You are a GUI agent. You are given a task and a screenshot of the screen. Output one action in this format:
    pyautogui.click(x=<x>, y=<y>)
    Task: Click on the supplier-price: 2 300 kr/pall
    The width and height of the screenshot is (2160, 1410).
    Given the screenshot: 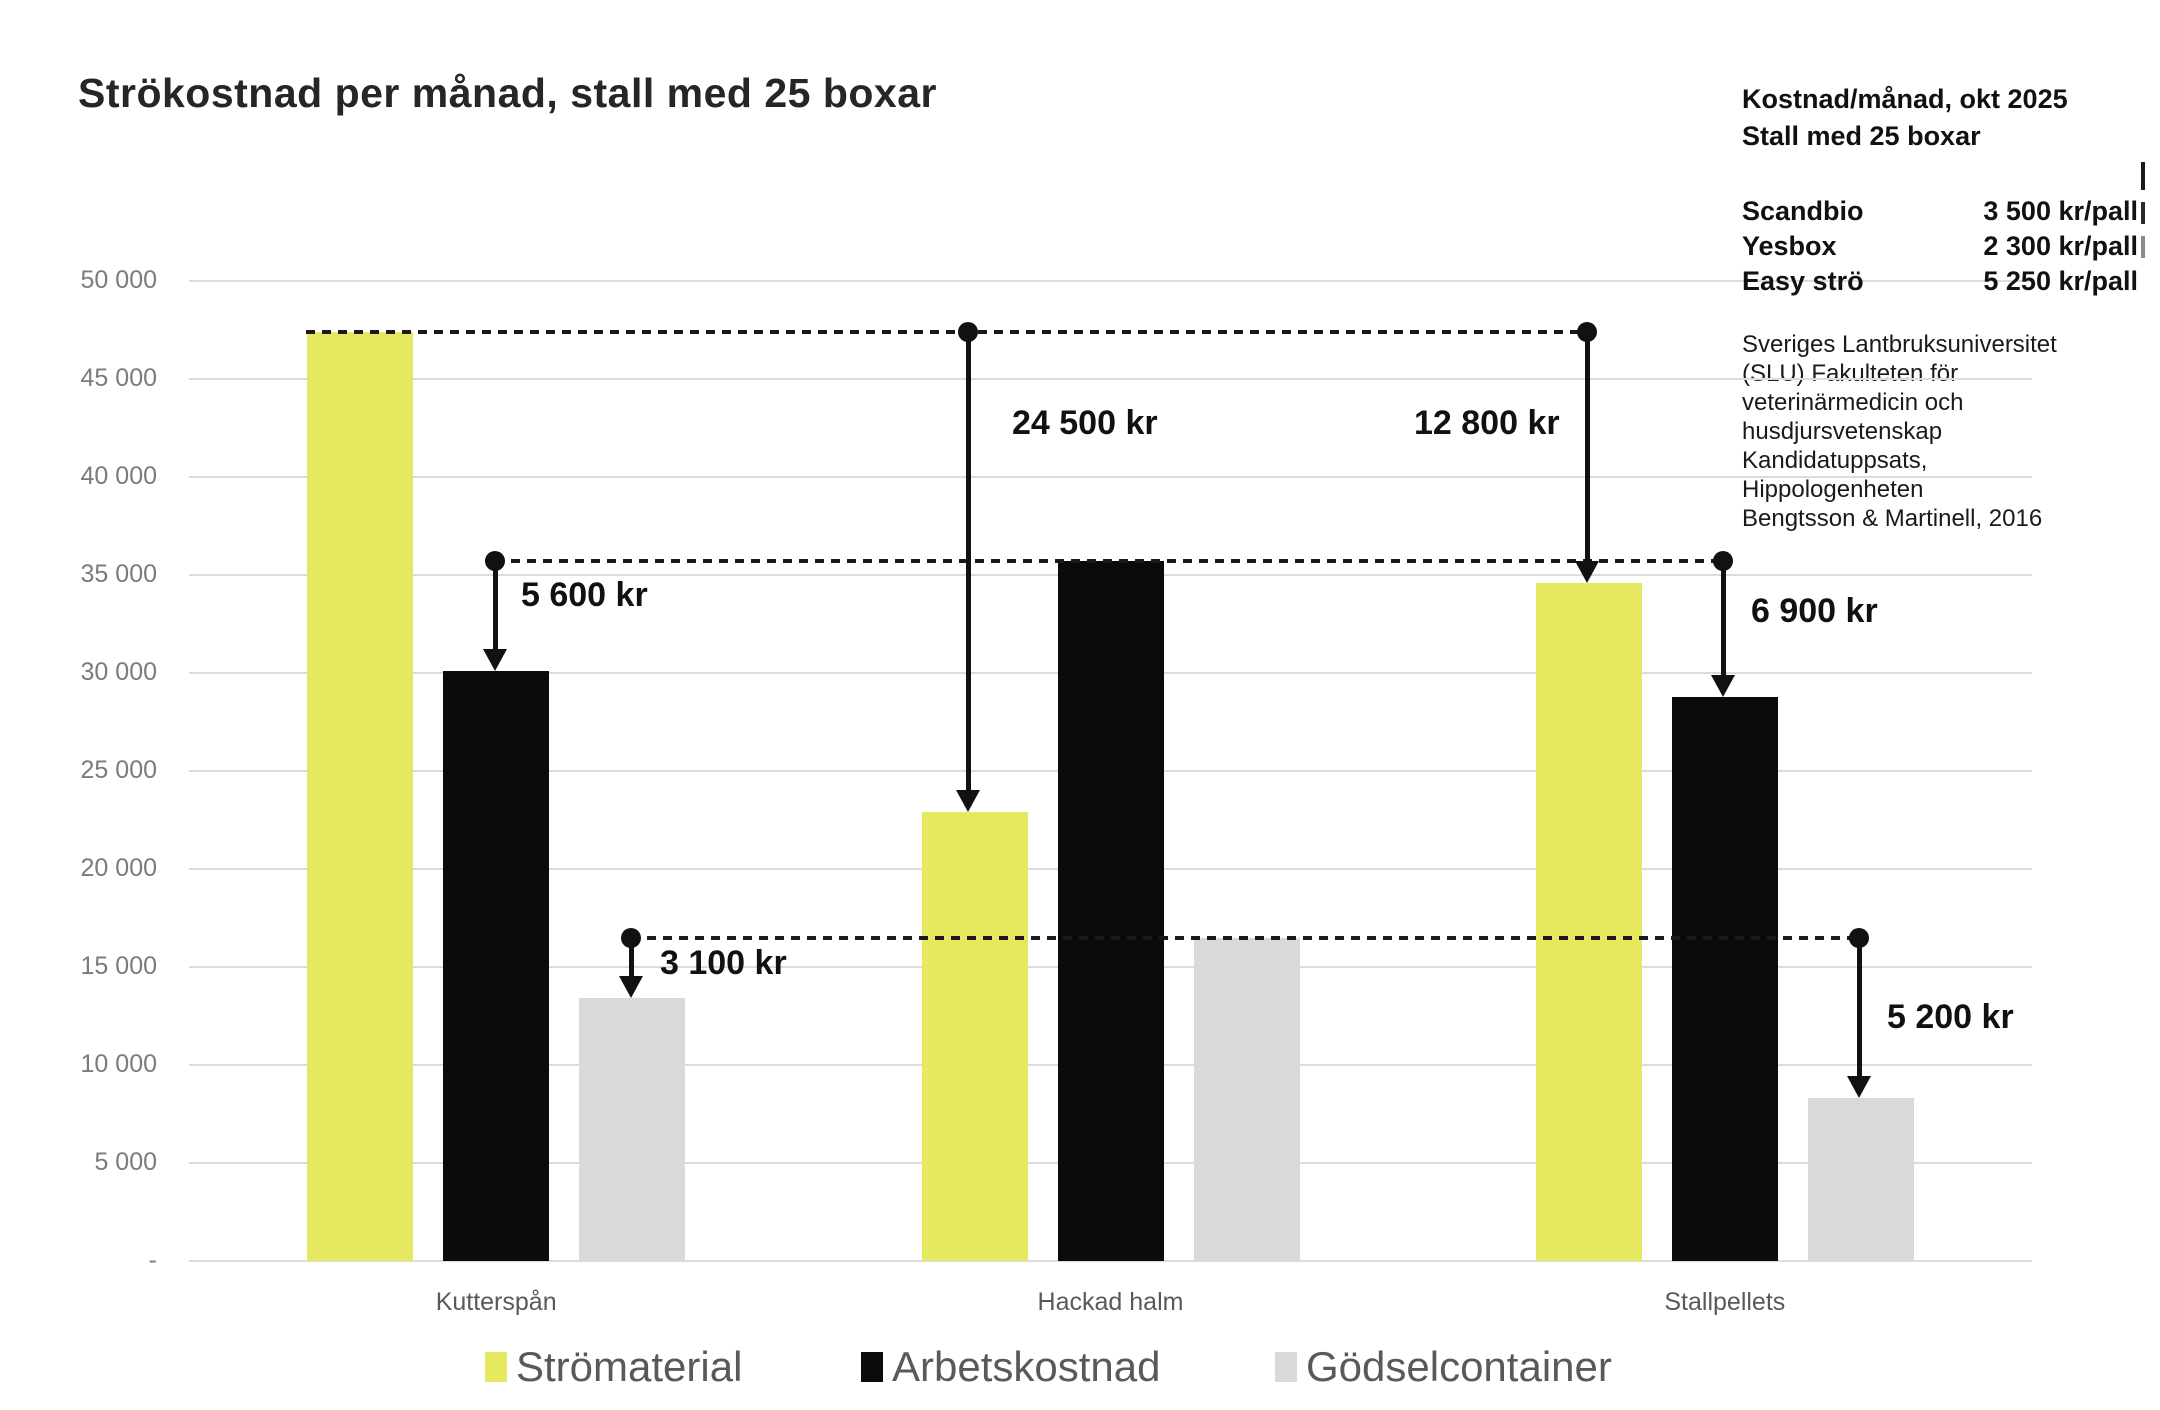 What is the action you would take?
    pyautogui.click(x=2060, y=246)
    